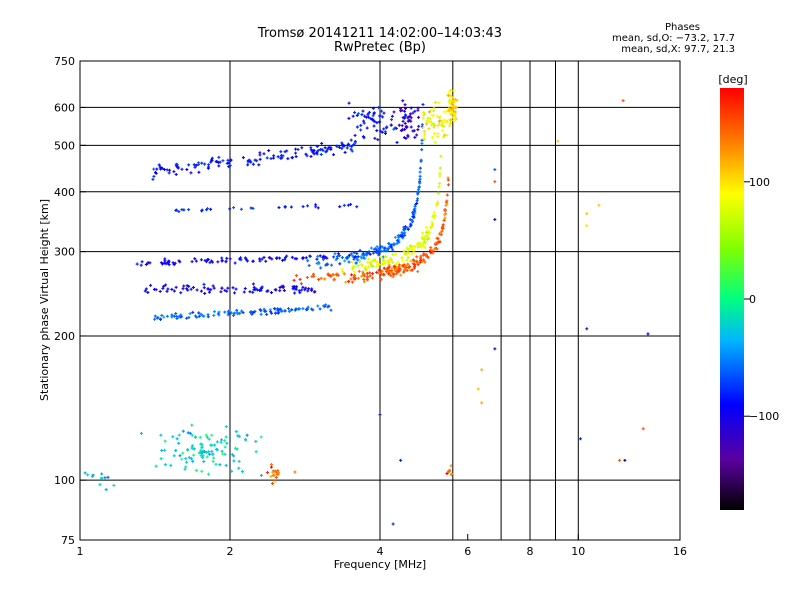  I want to click on colorbar-tick-label: 100, so click(759, 182).